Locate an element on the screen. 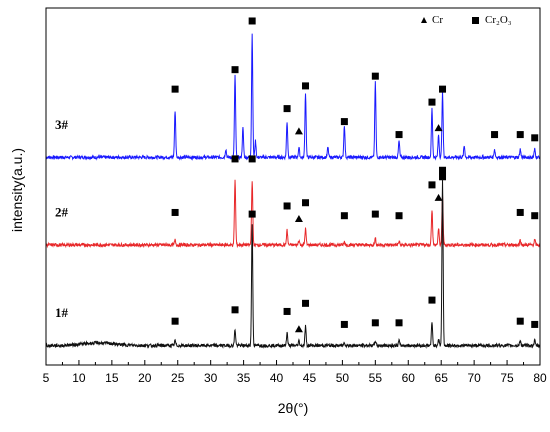 This screenshot has height=432, width=550. x-tick-label: 55 is located at coordinates (376, 378).